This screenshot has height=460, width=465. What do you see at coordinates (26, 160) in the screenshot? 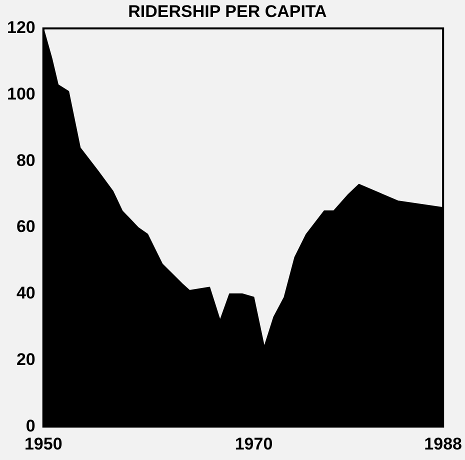
I see `y-tick-label: 80` at bounding box center [26, 160].